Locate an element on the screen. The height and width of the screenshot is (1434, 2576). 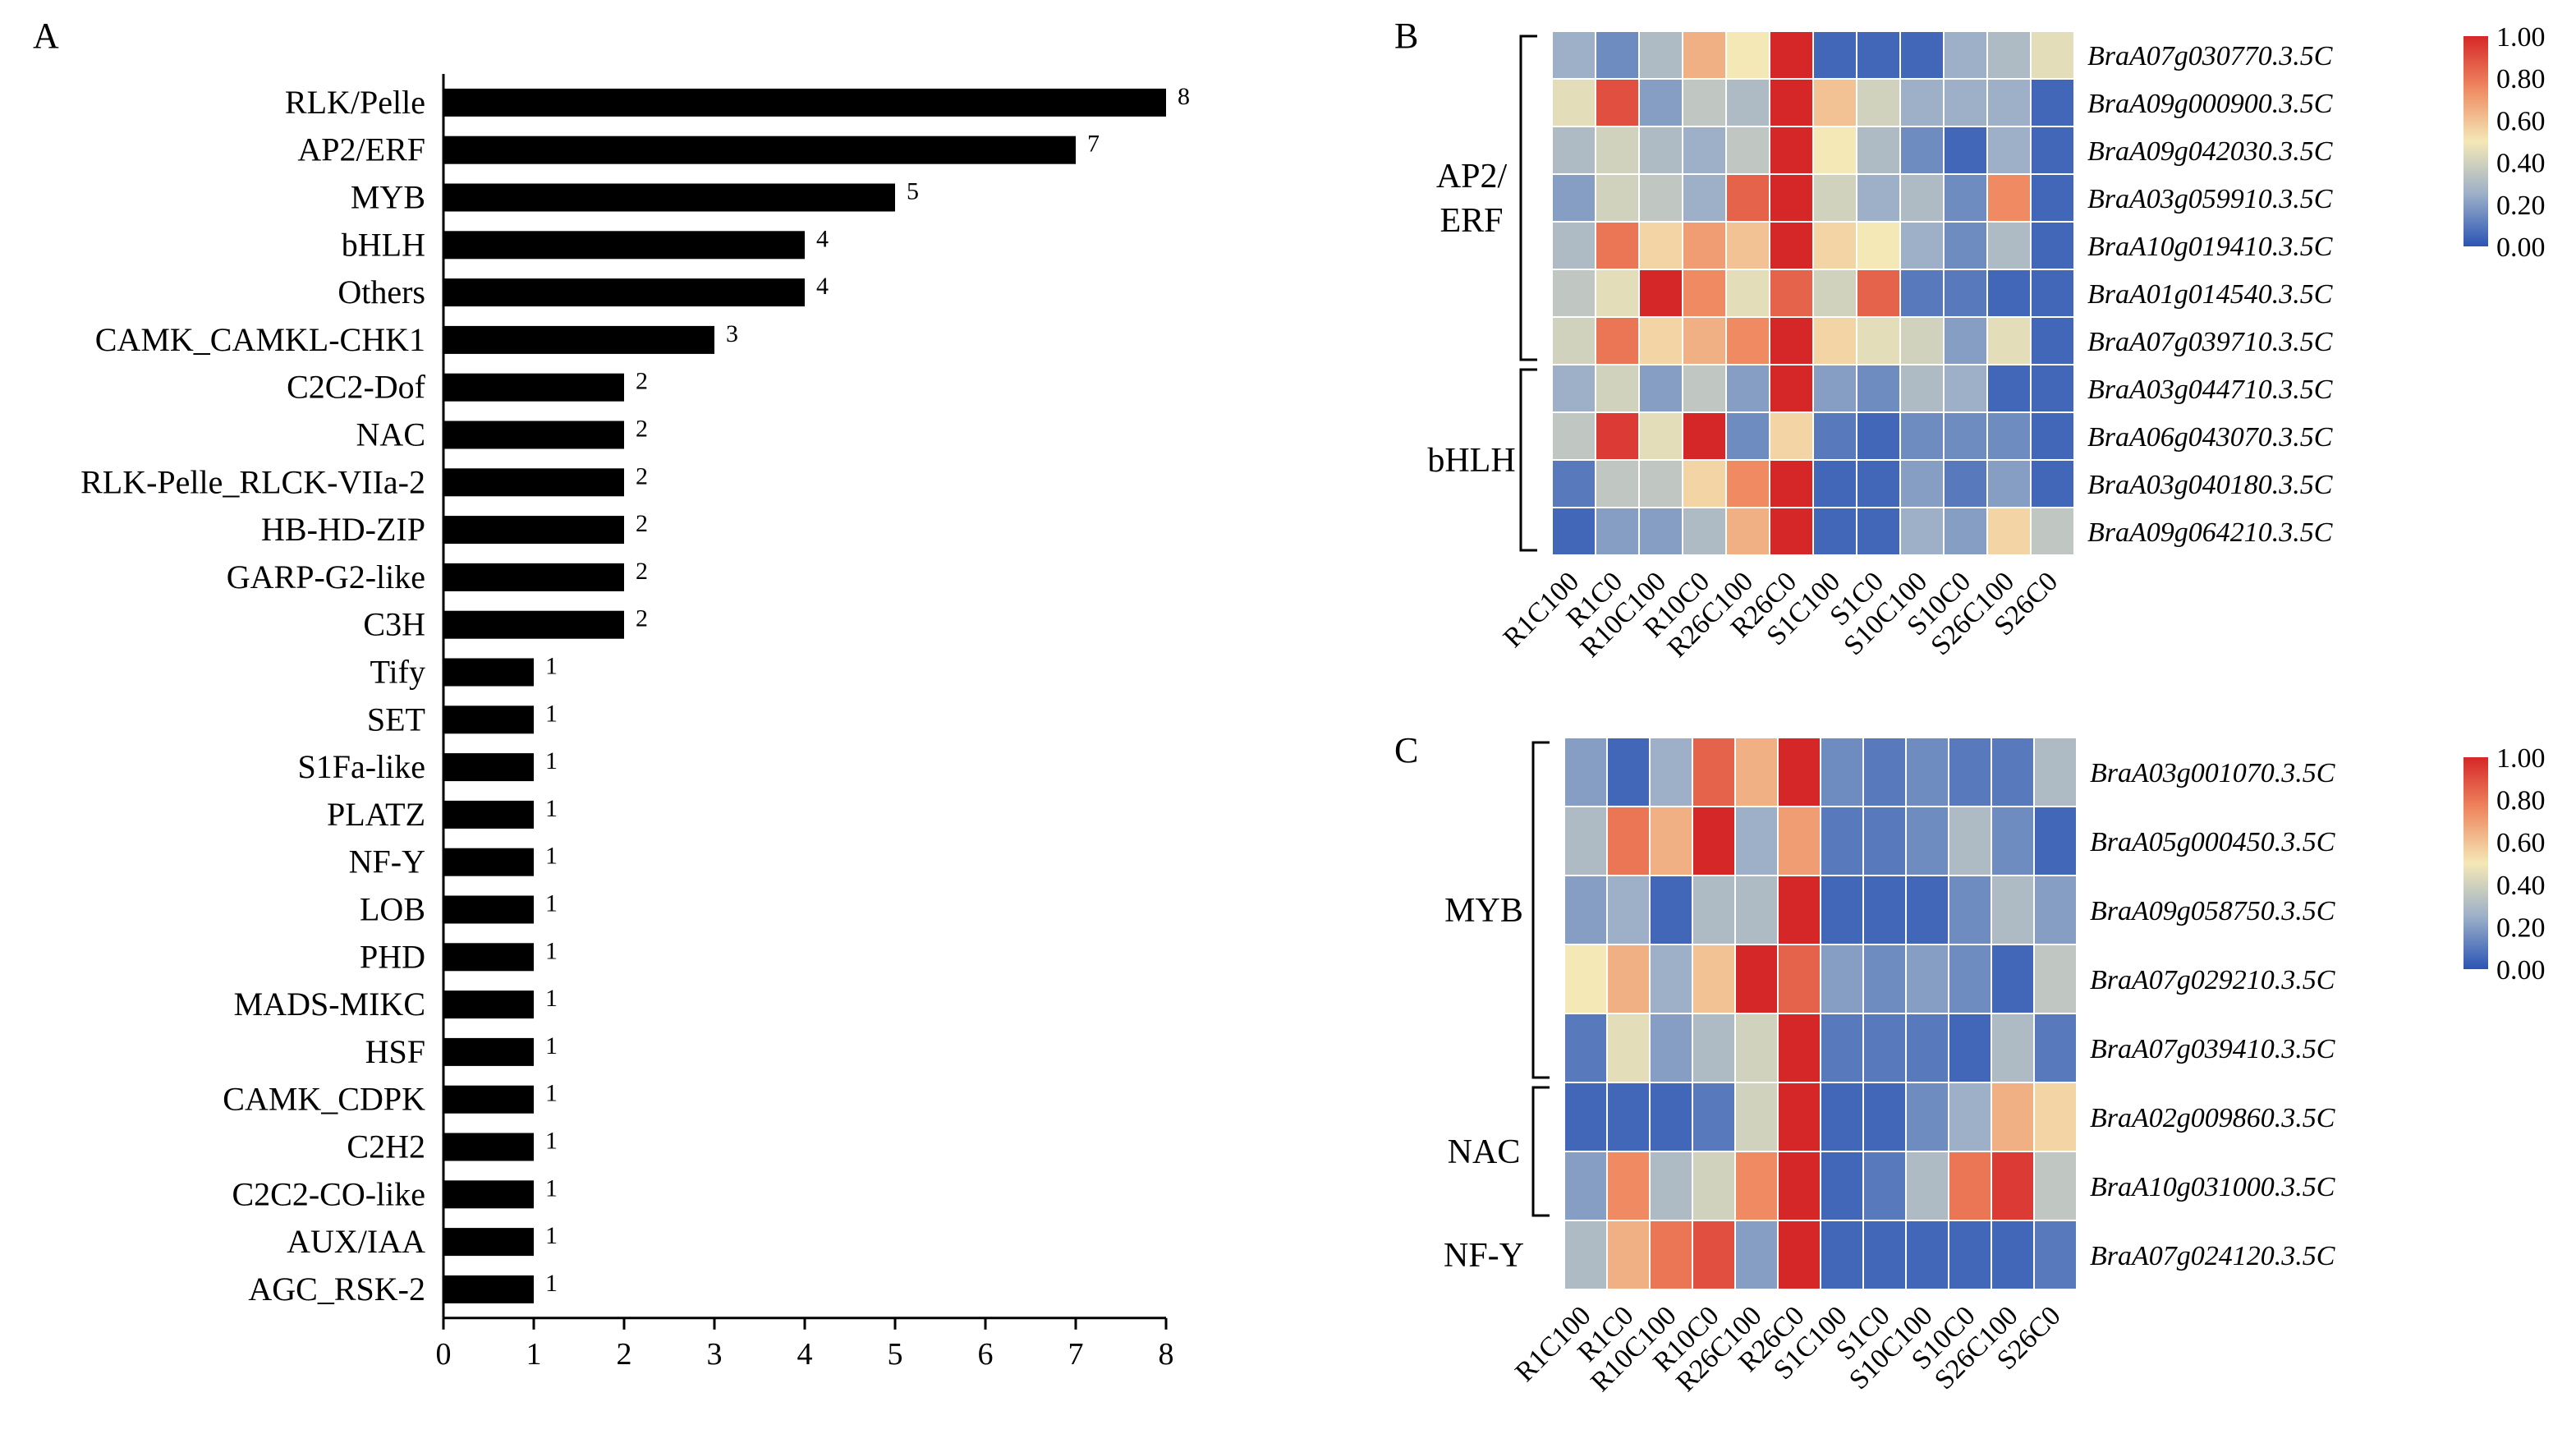
gene-label: BraA09g000900.3.5C is located at coordinates (2210, 104).